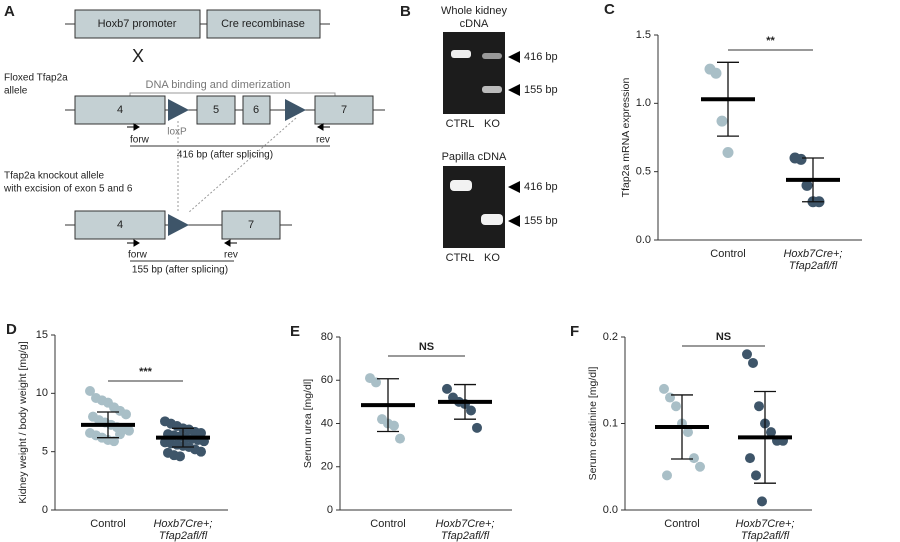 Image resolution: width=900 pixels, height=542 pixels. What do you see at coordinates (327, 380) in the screenshot?
I see `y-tick-label: 60` at bounding box center [327, 380].